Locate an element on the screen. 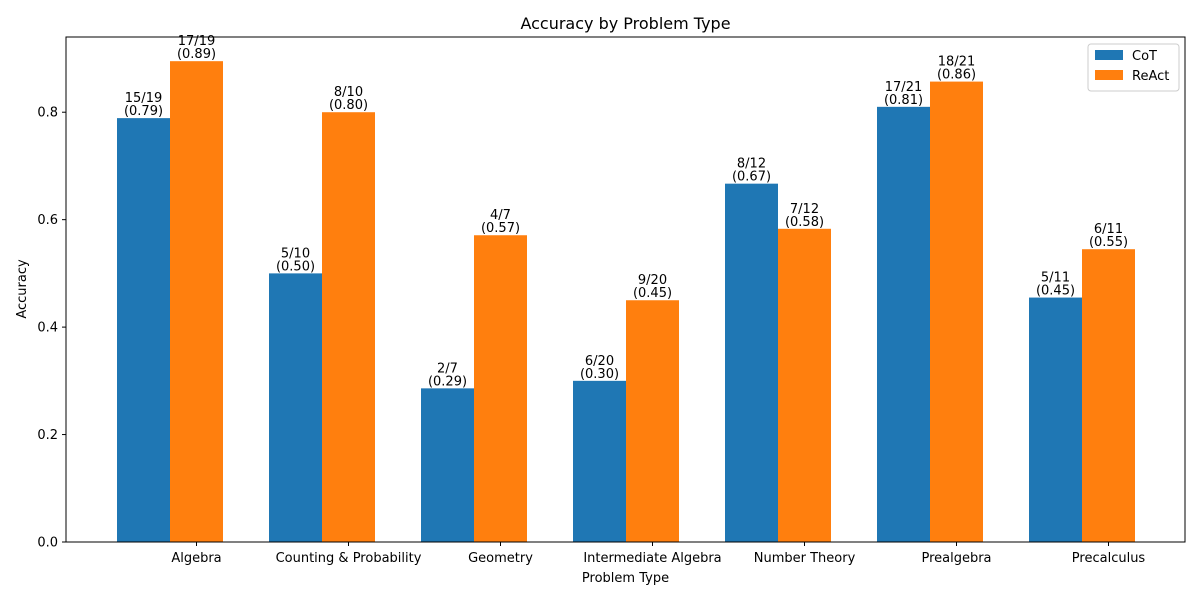 The image size is (1200, 600). legend-swatch-cot is located at coordinates (1109, 55).